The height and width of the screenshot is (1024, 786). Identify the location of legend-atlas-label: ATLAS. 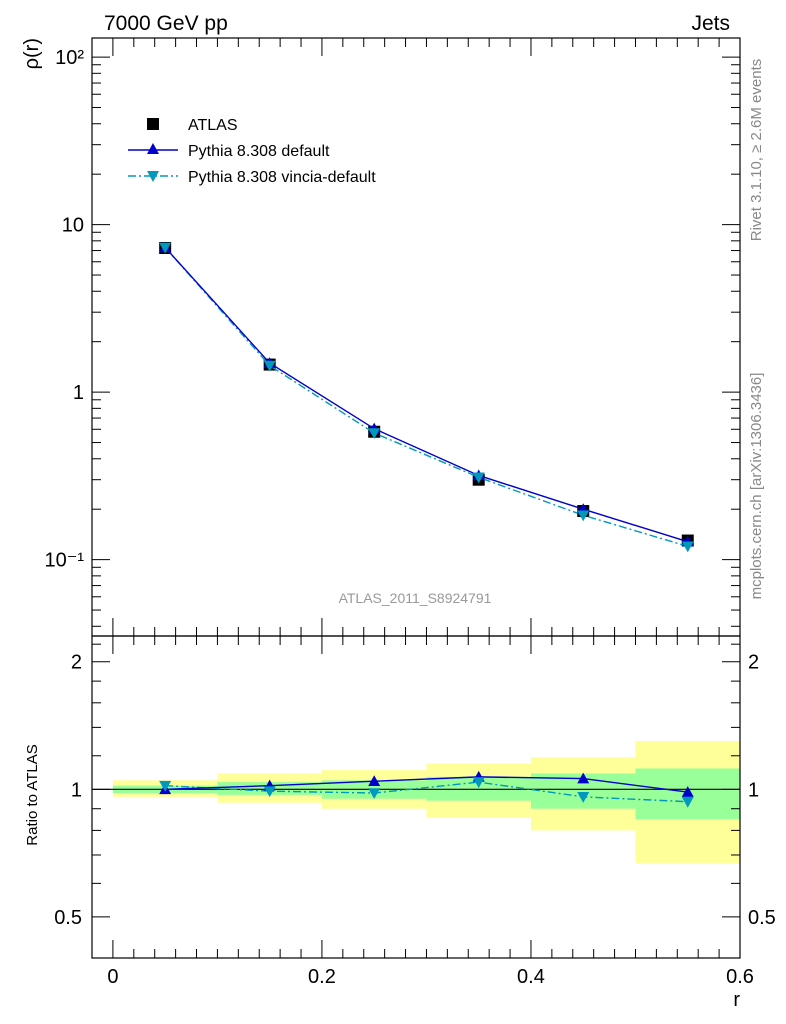
(213, 125).